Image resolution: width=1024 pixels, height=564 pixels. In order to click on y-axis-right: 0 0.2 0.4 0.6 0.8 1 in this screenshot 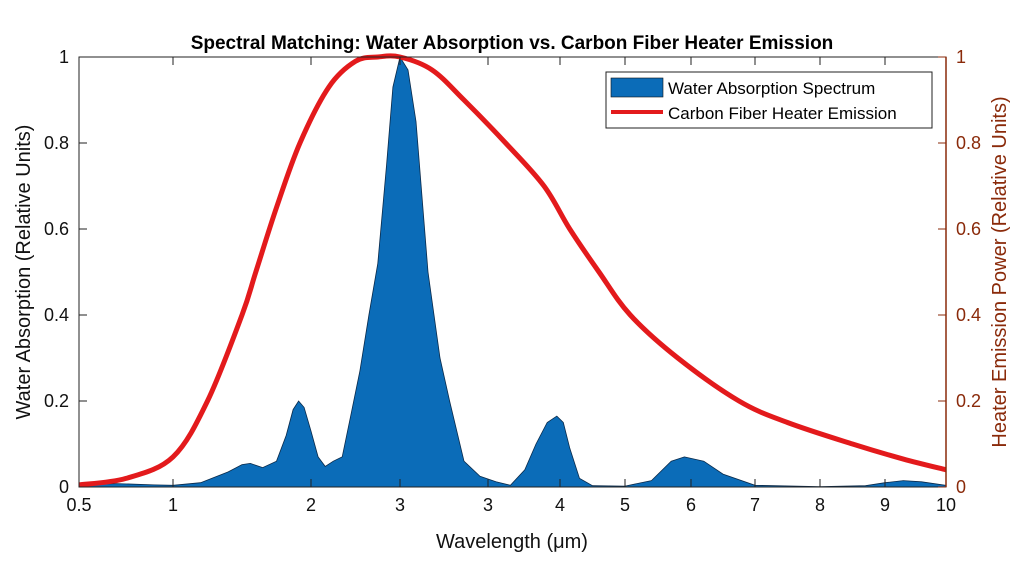, I will do `click(959, 272)`.